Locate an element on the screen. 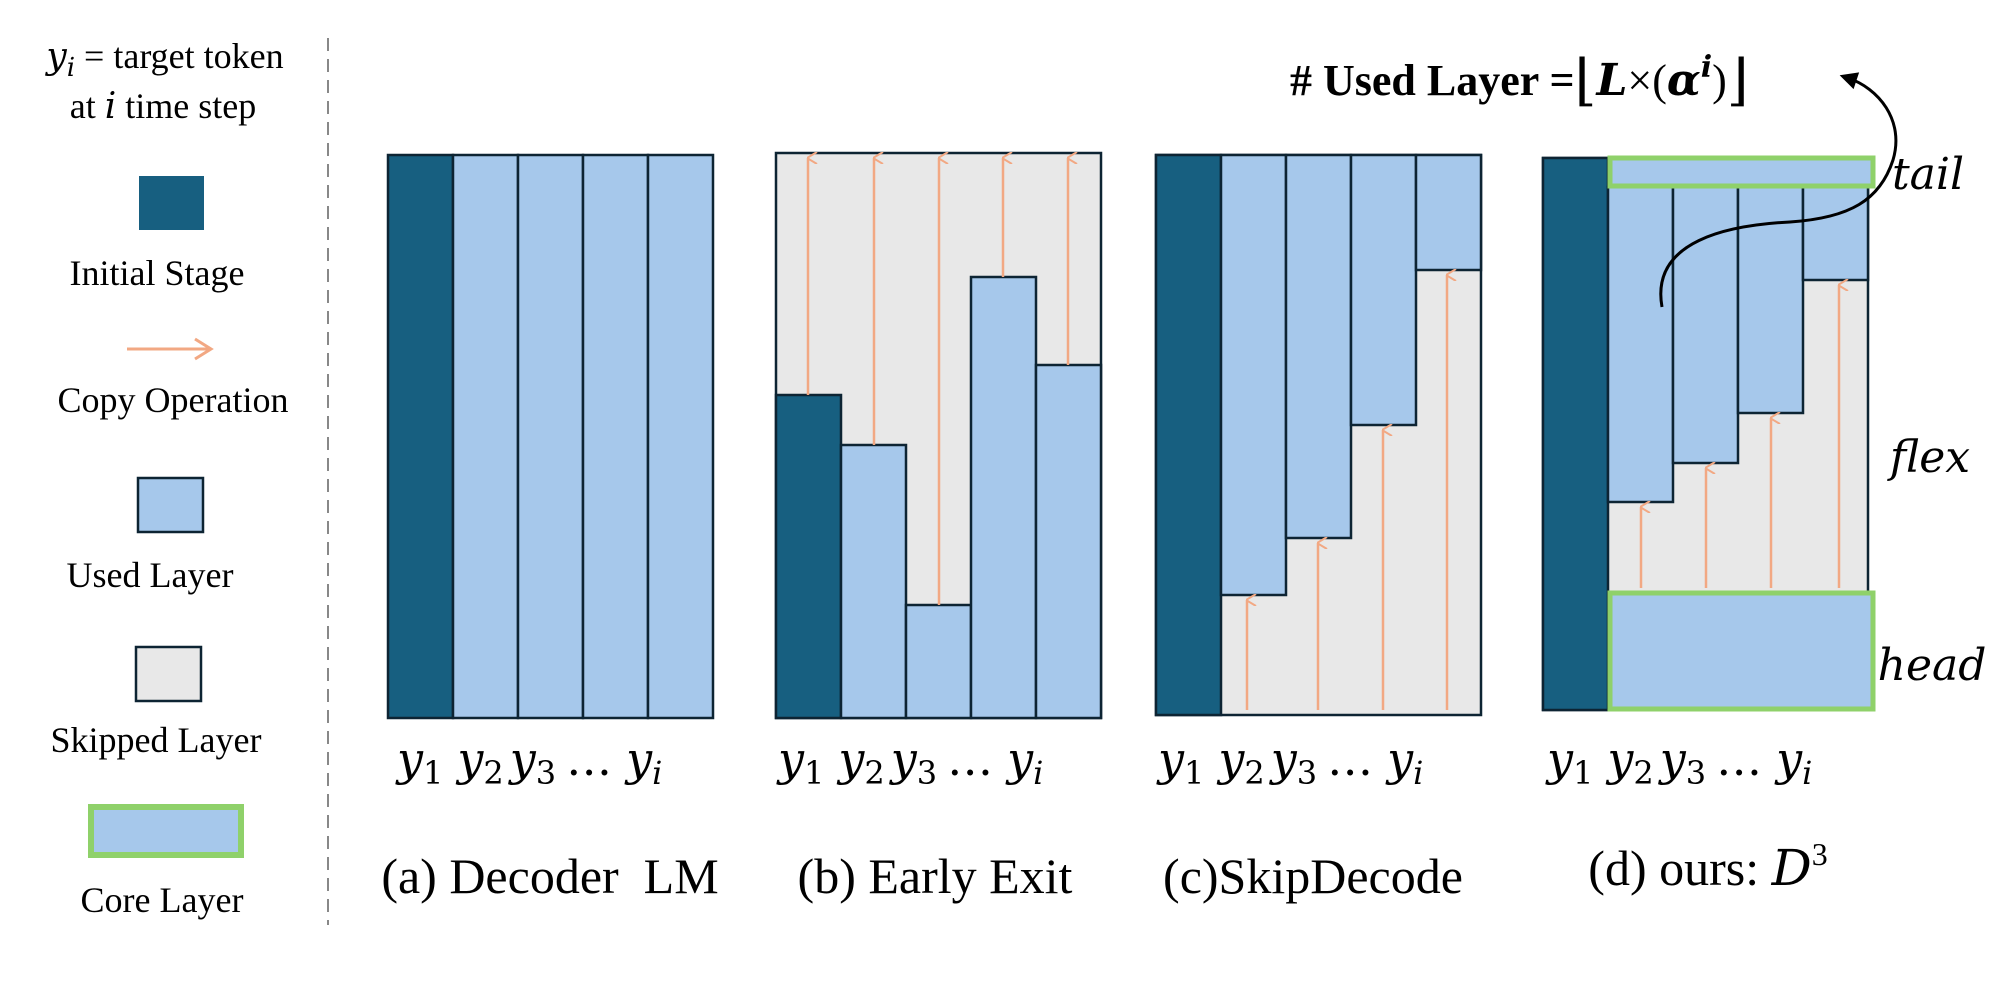  region-label-head: head is located at coordinates (1932, 665).